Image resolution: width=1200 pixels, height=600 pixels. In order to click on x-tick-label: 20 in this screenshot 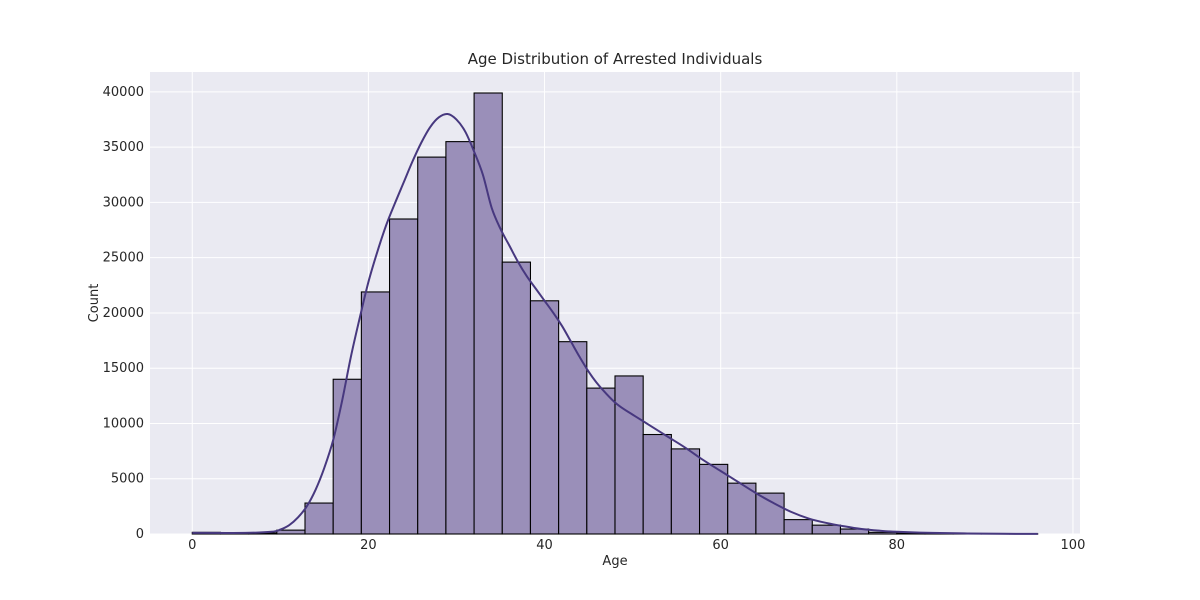, I will do `click(368, 545)`.